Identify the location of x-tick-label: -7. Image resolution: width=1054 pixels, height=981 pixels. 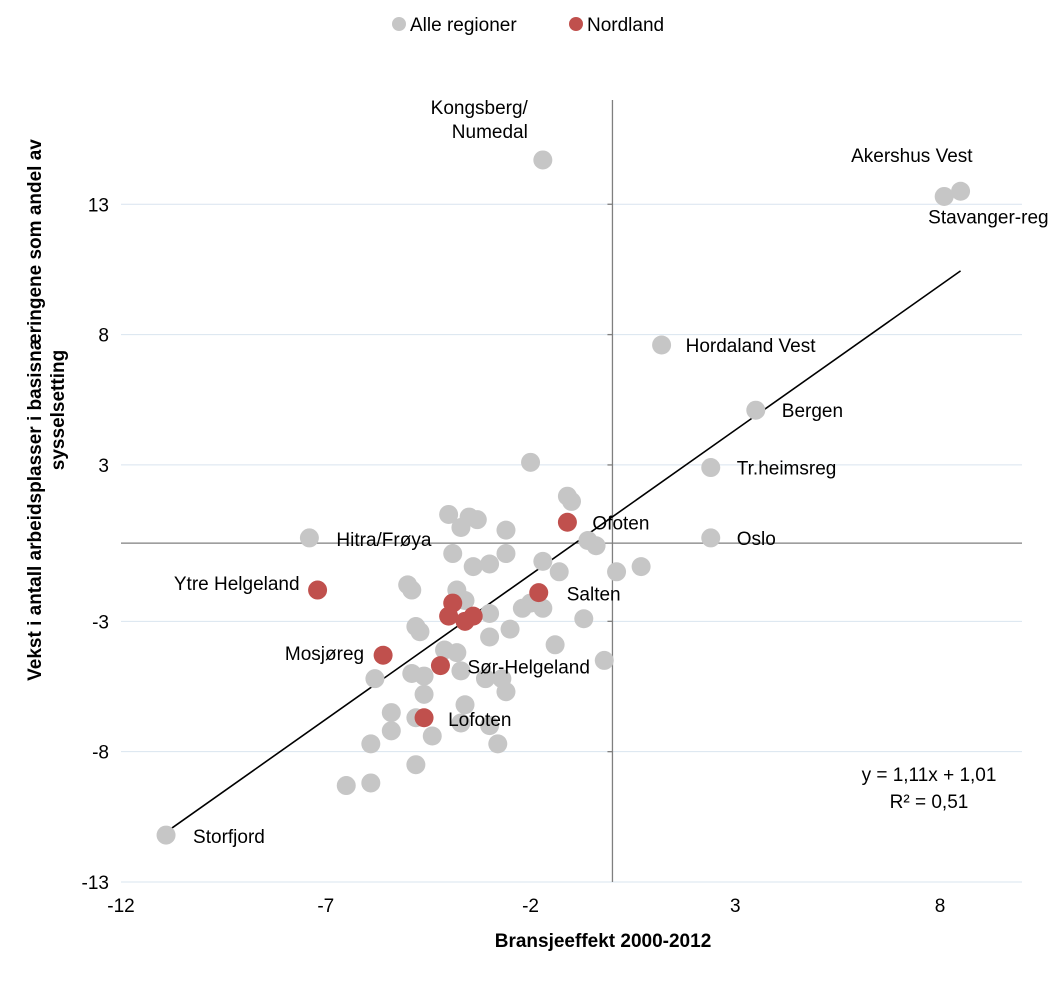
(325, 906).